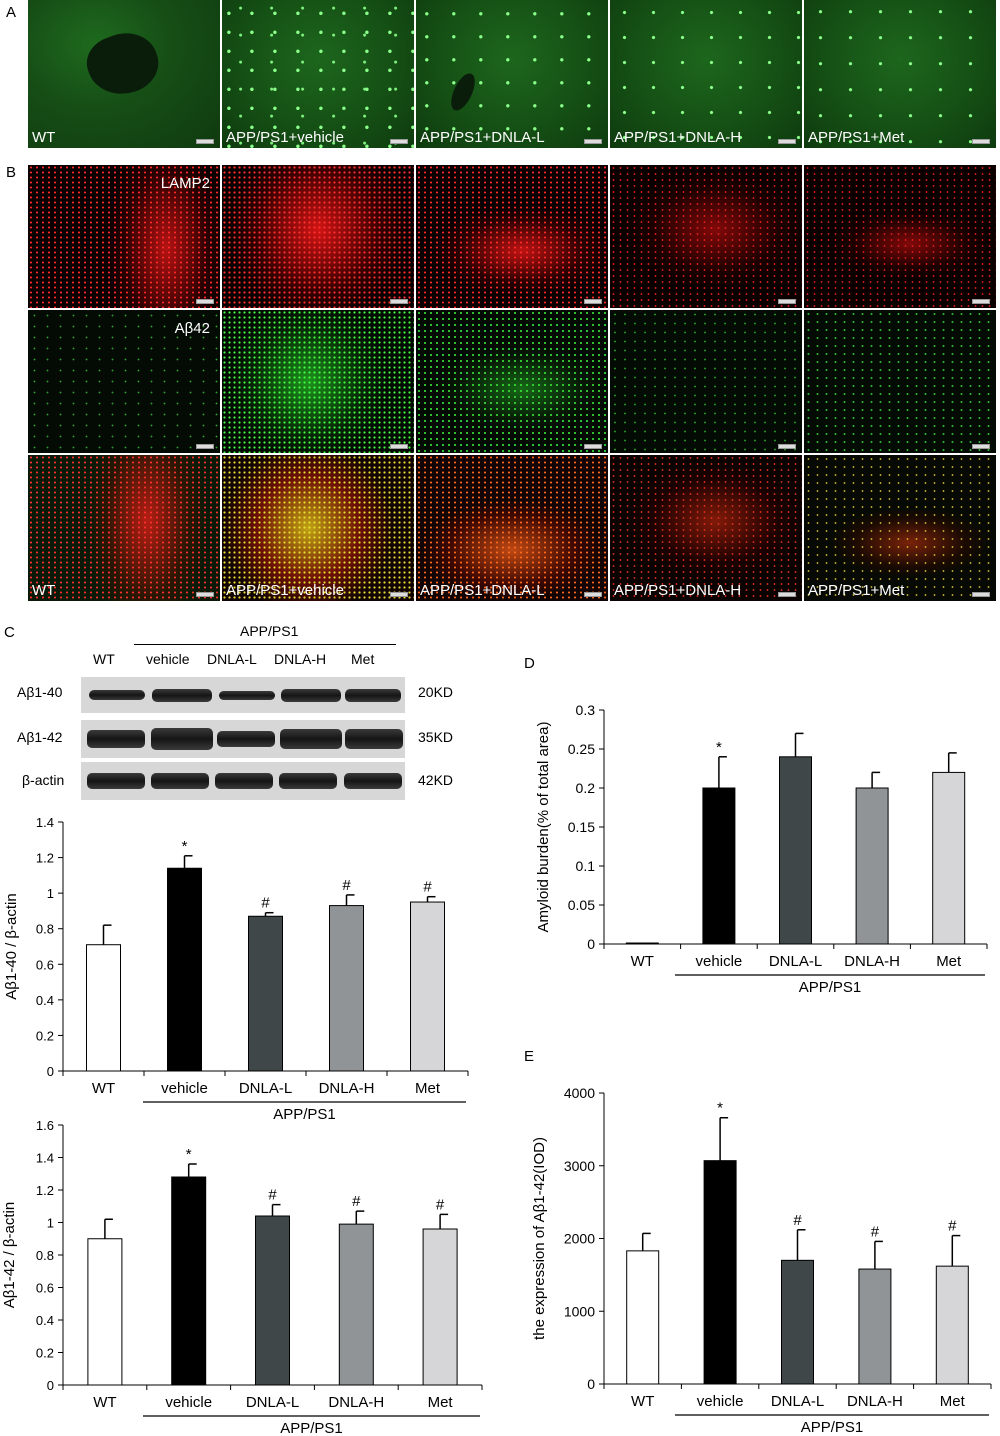  What do you see at coordinates (318, 236) in the screenshot?
I see `lamp2-image-vehicle` at bounding box center [318, 236].